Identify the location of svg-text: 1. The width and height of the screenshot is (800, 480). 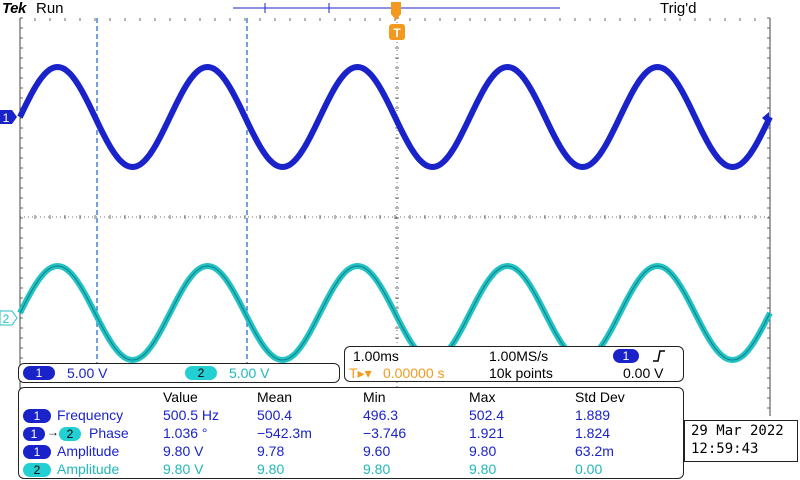
(6, 118).